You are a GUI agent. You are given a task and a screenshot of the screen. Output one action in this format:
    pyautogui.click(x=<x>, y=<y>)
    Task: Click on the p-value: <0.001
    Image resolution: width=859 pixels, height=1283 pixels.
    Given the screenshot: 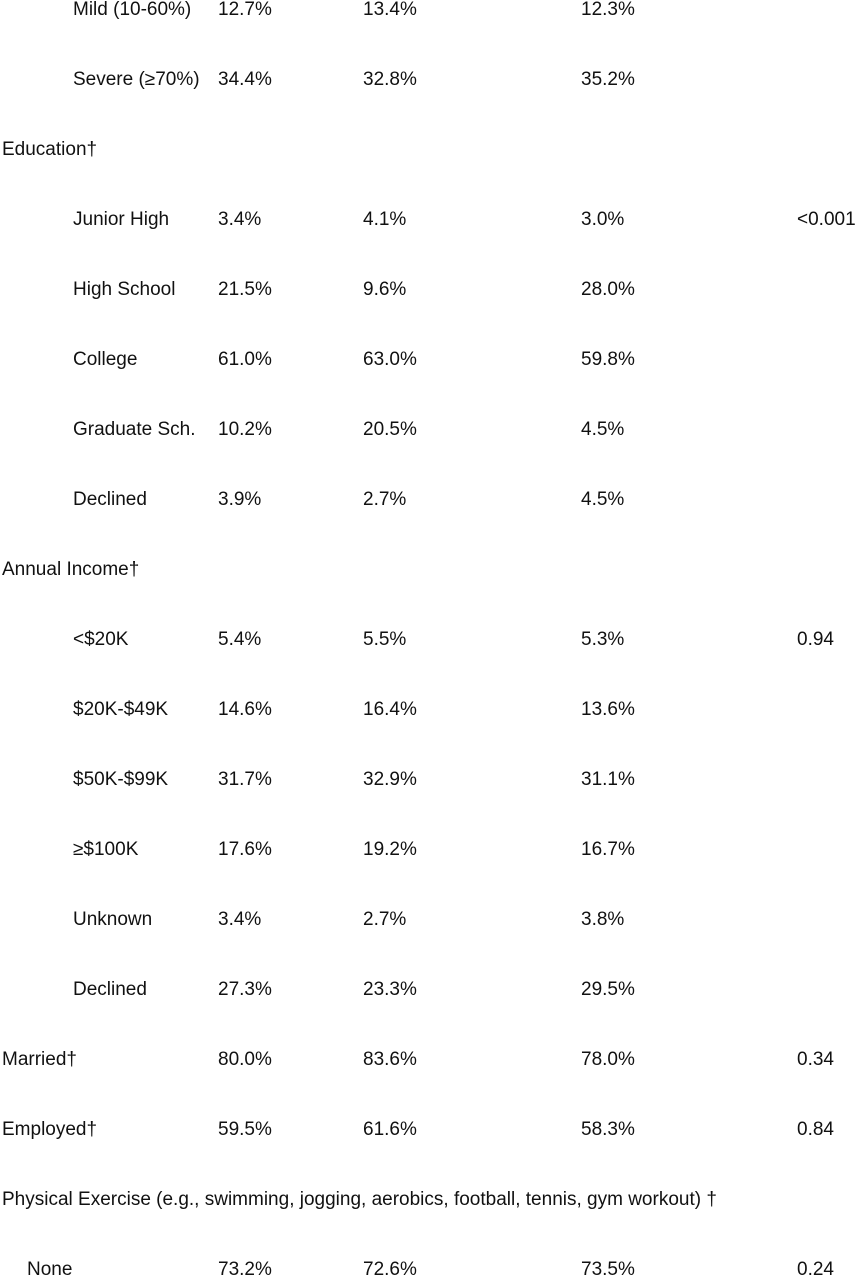 What is the action you would take?
    pyautogui.click(x=826, y=219)
    